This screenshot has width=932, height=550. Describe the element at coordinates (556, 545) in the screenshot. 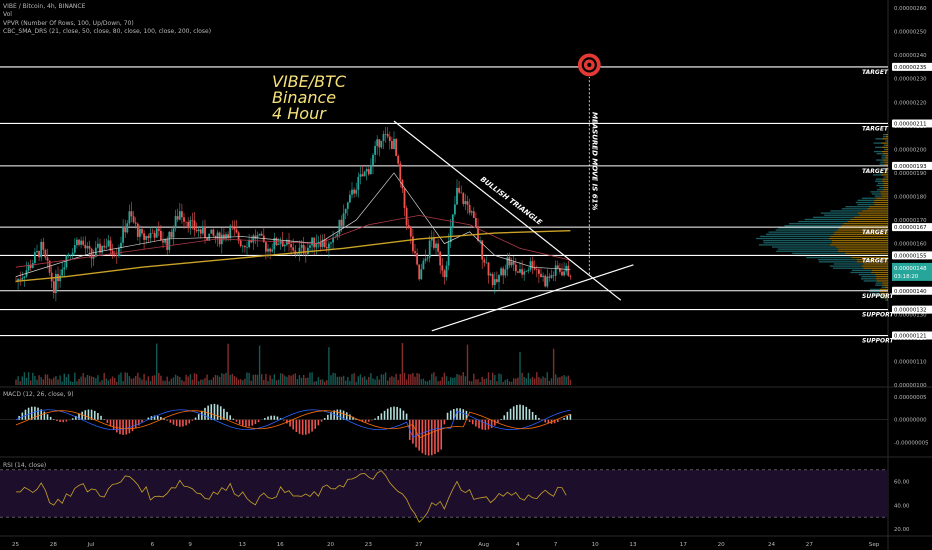

I see `x-tick-label: 7` at that location.